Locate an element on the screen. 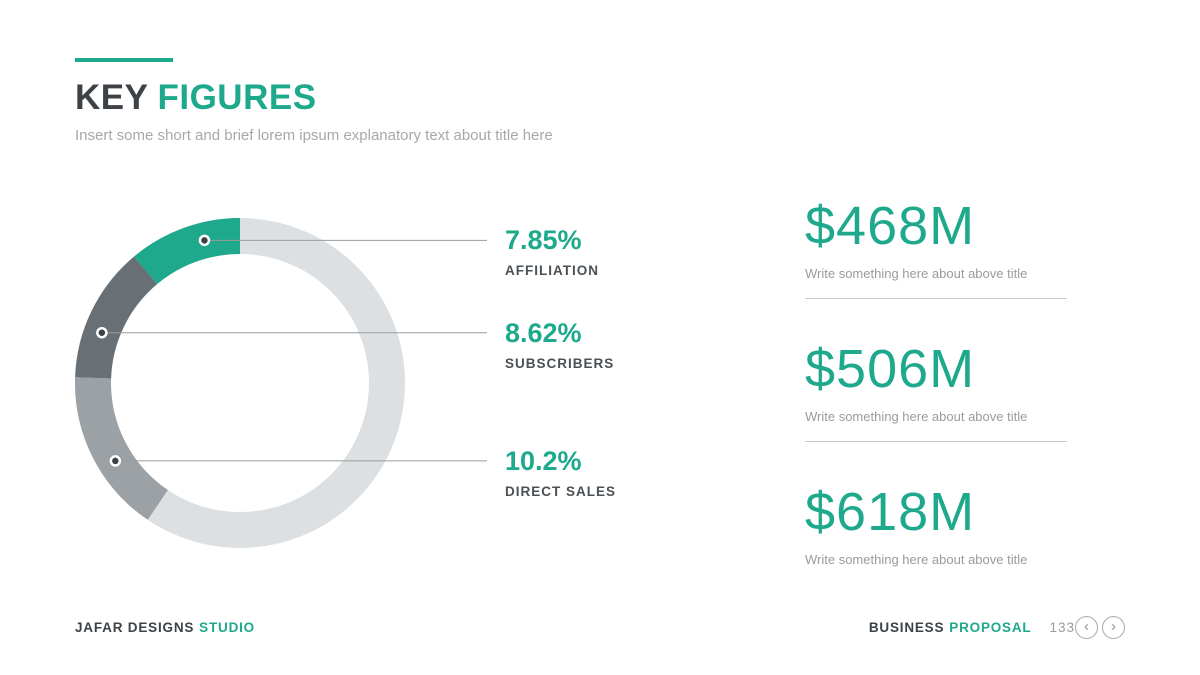 The image size is (1200, 675). segment-label: AFFILIATION is located at coordinates (552, 271).